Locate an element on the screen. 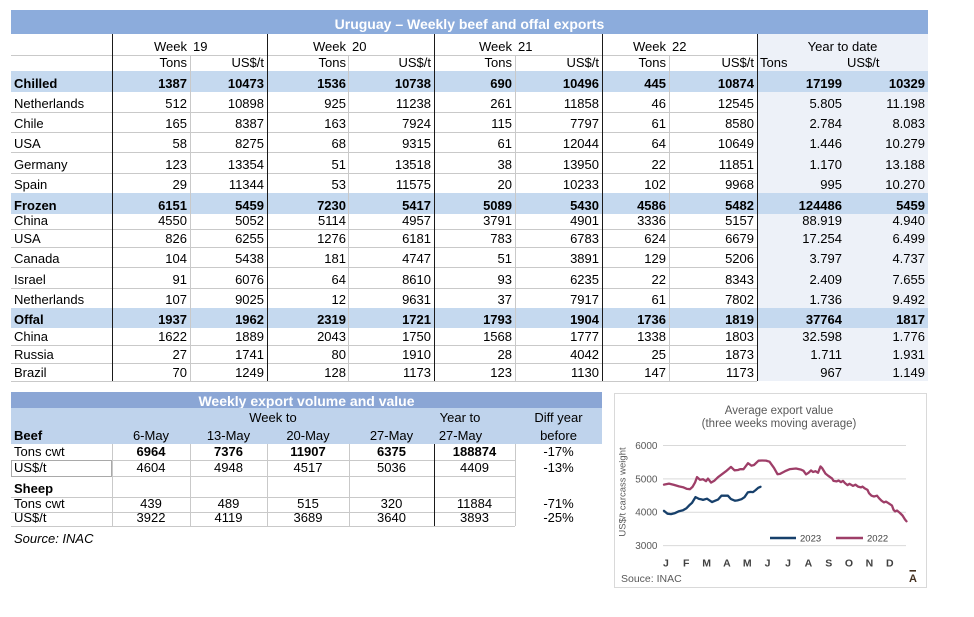  svg-text: N is located at coordinates (870, 564).